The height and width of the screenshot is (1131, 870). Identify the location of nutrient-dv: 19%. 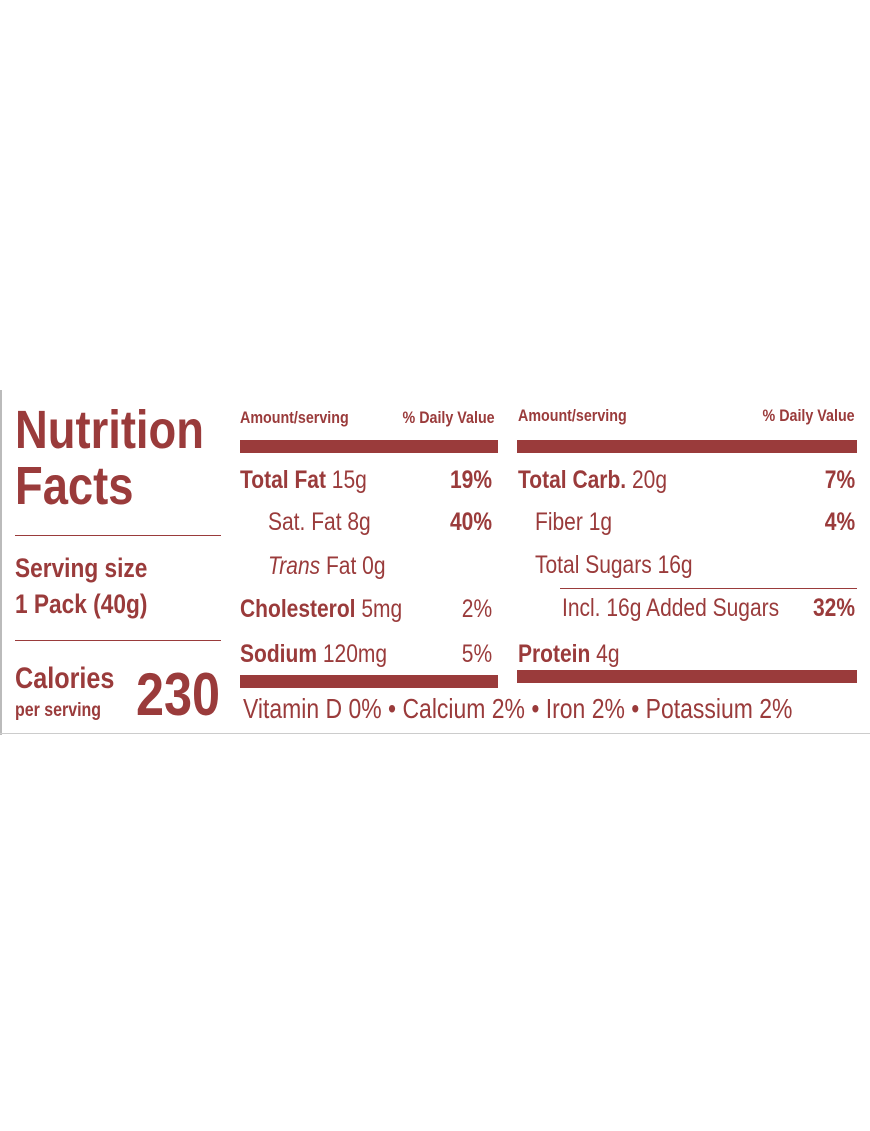
(470, 480).